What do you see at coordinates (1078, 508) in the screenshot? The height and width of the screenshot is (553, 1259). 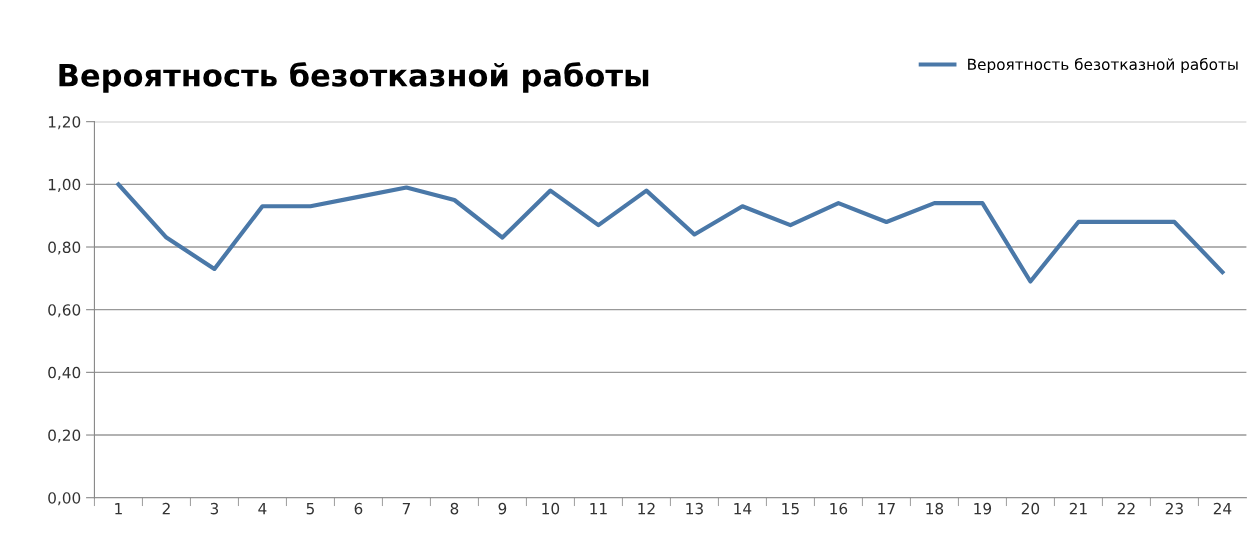 I see `x-tick-label: 21` at bounding box center [1078, 508].